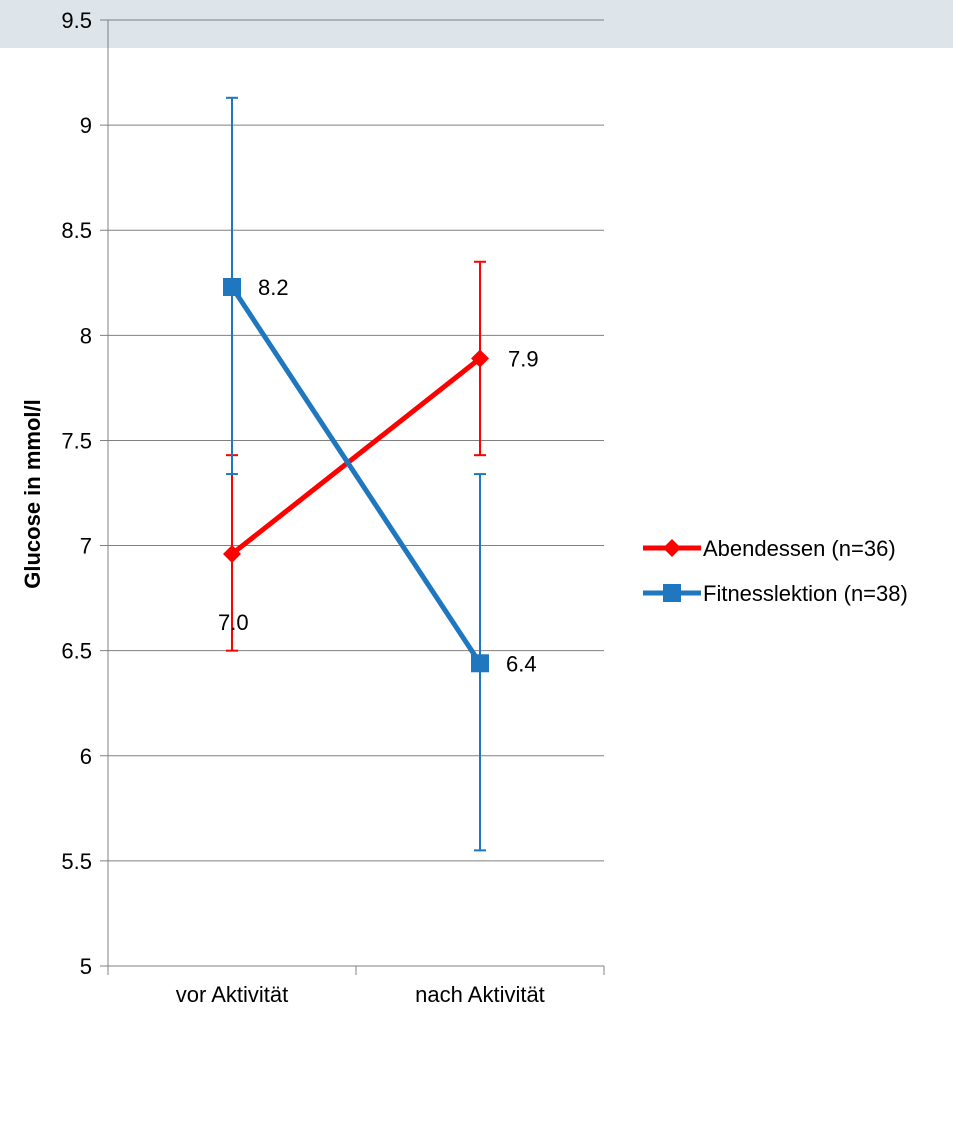  I want to click on legend: Abendessen (n=36) Fitnesslektion (n=38), so click(775, 571).